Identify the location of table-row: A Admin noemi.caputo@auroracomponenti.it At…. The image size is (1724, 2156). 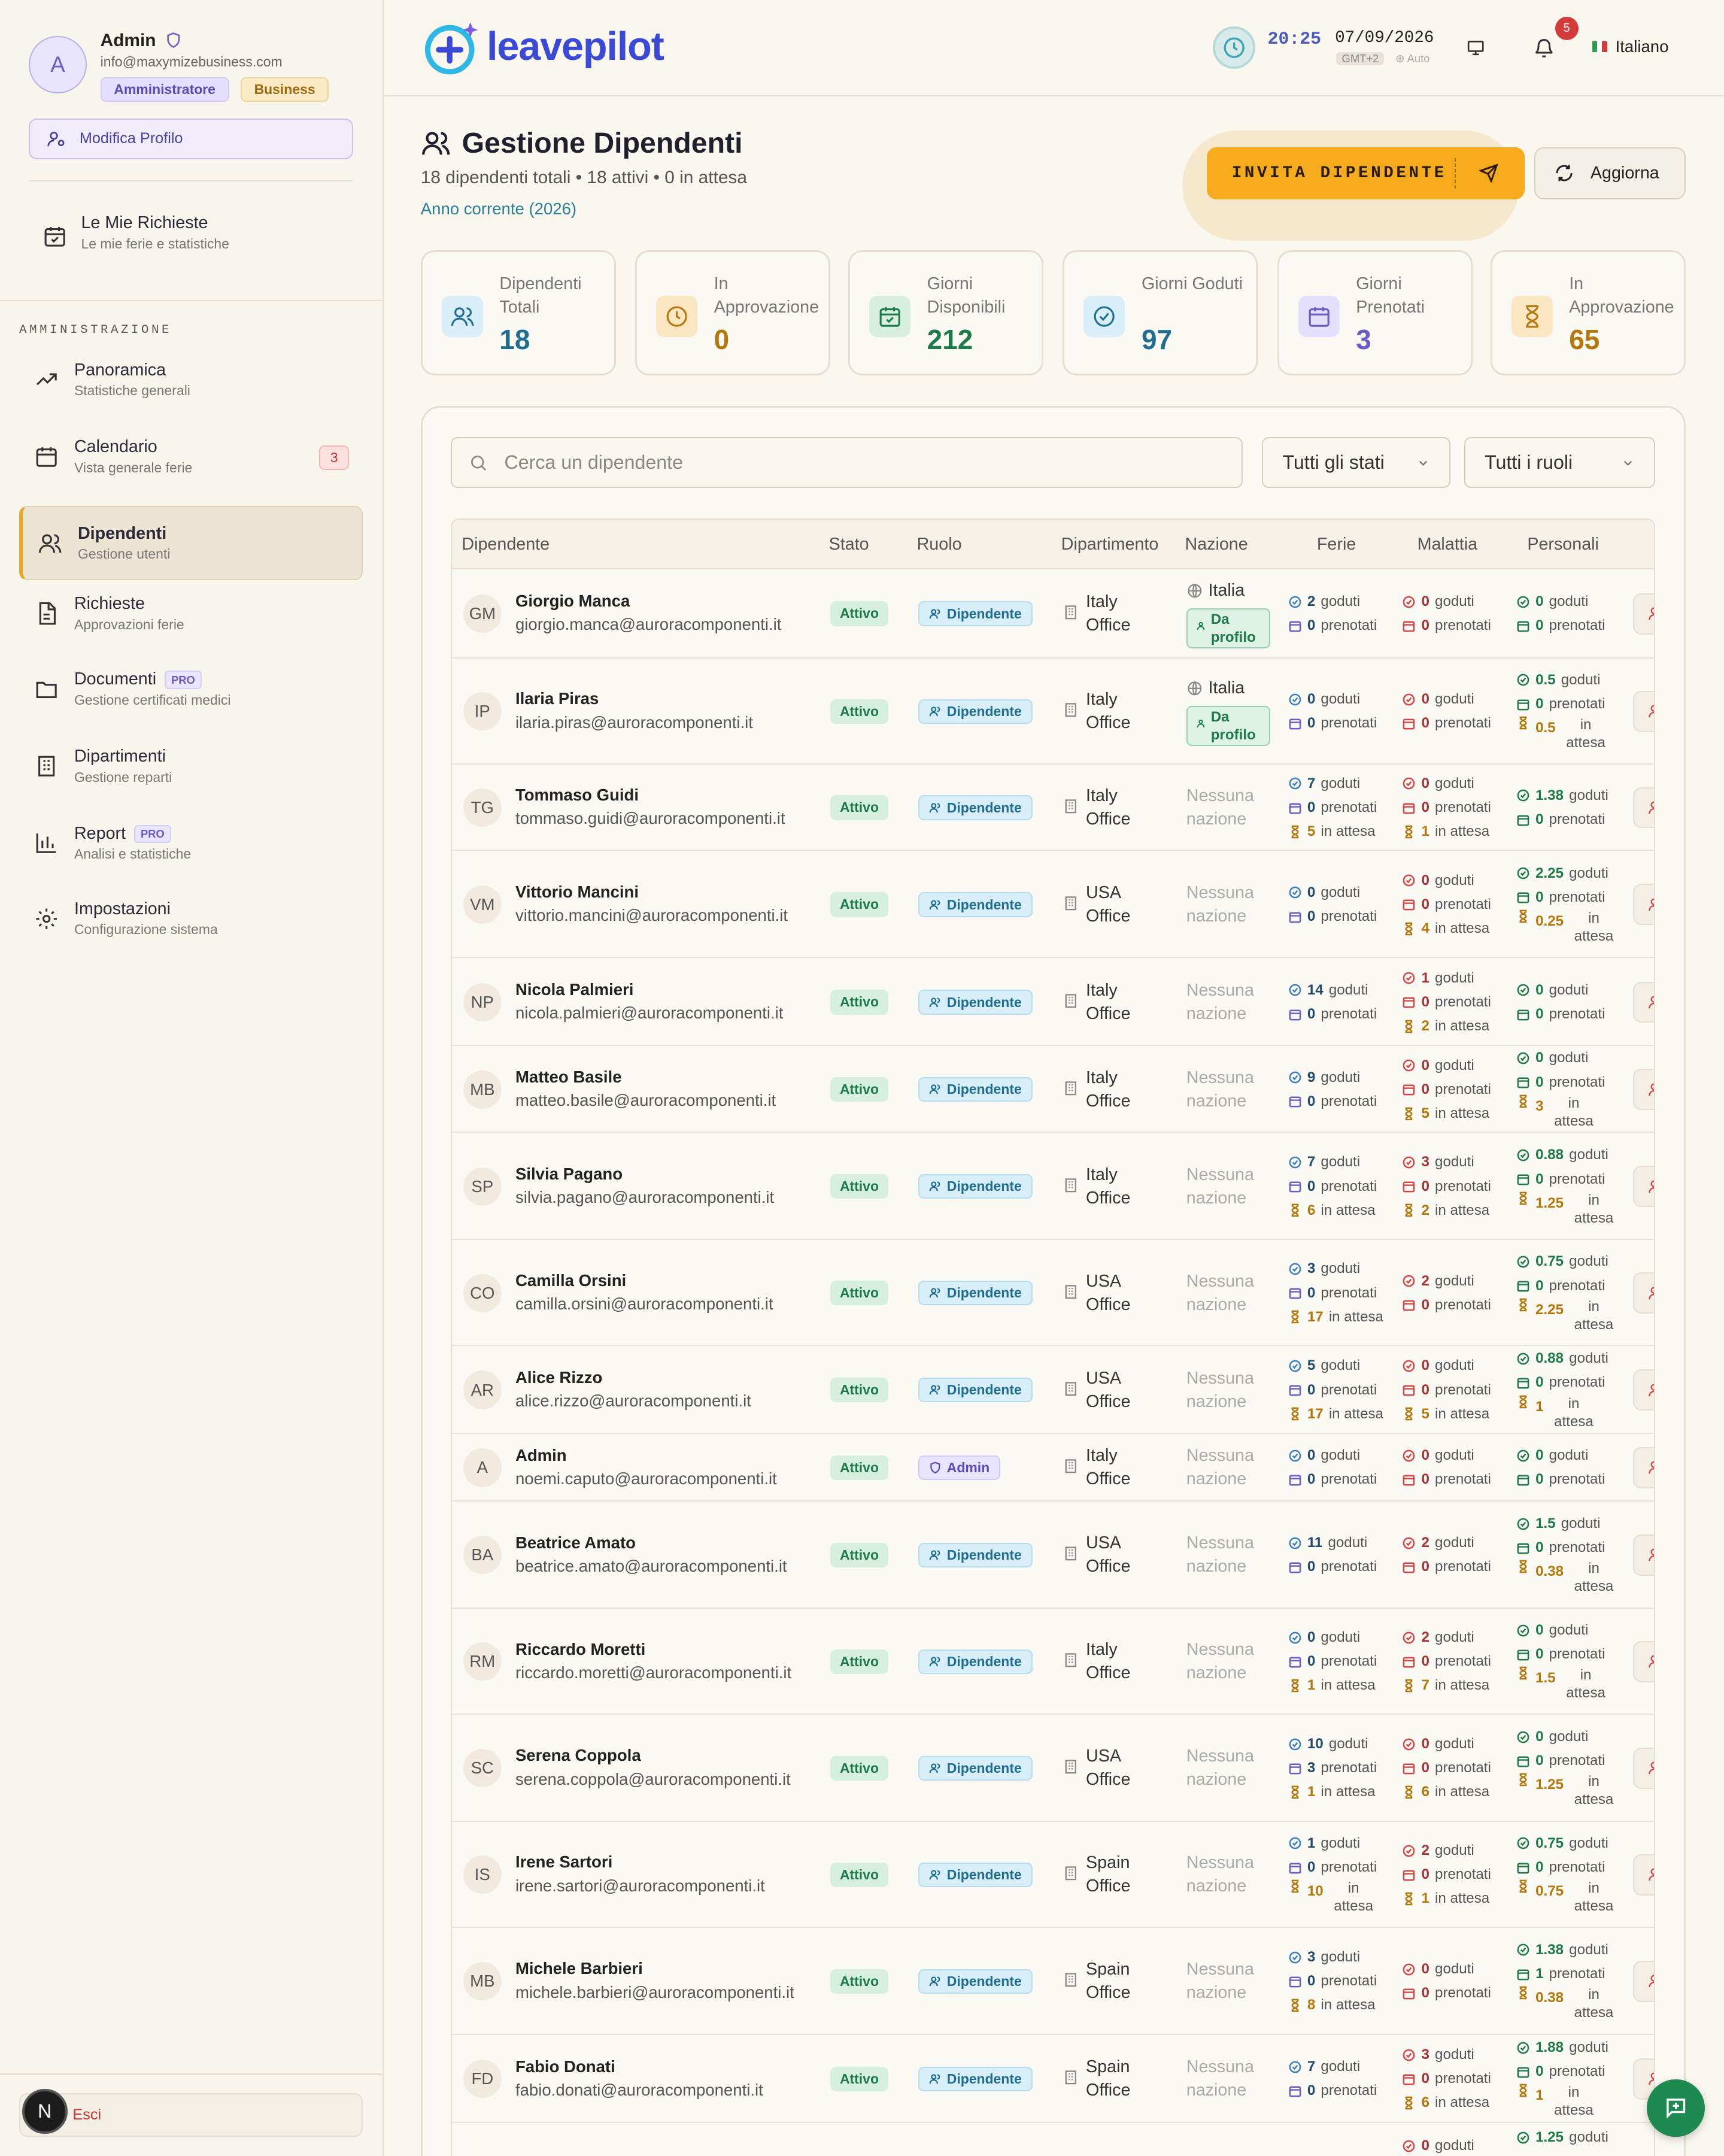
(1053, 1468).